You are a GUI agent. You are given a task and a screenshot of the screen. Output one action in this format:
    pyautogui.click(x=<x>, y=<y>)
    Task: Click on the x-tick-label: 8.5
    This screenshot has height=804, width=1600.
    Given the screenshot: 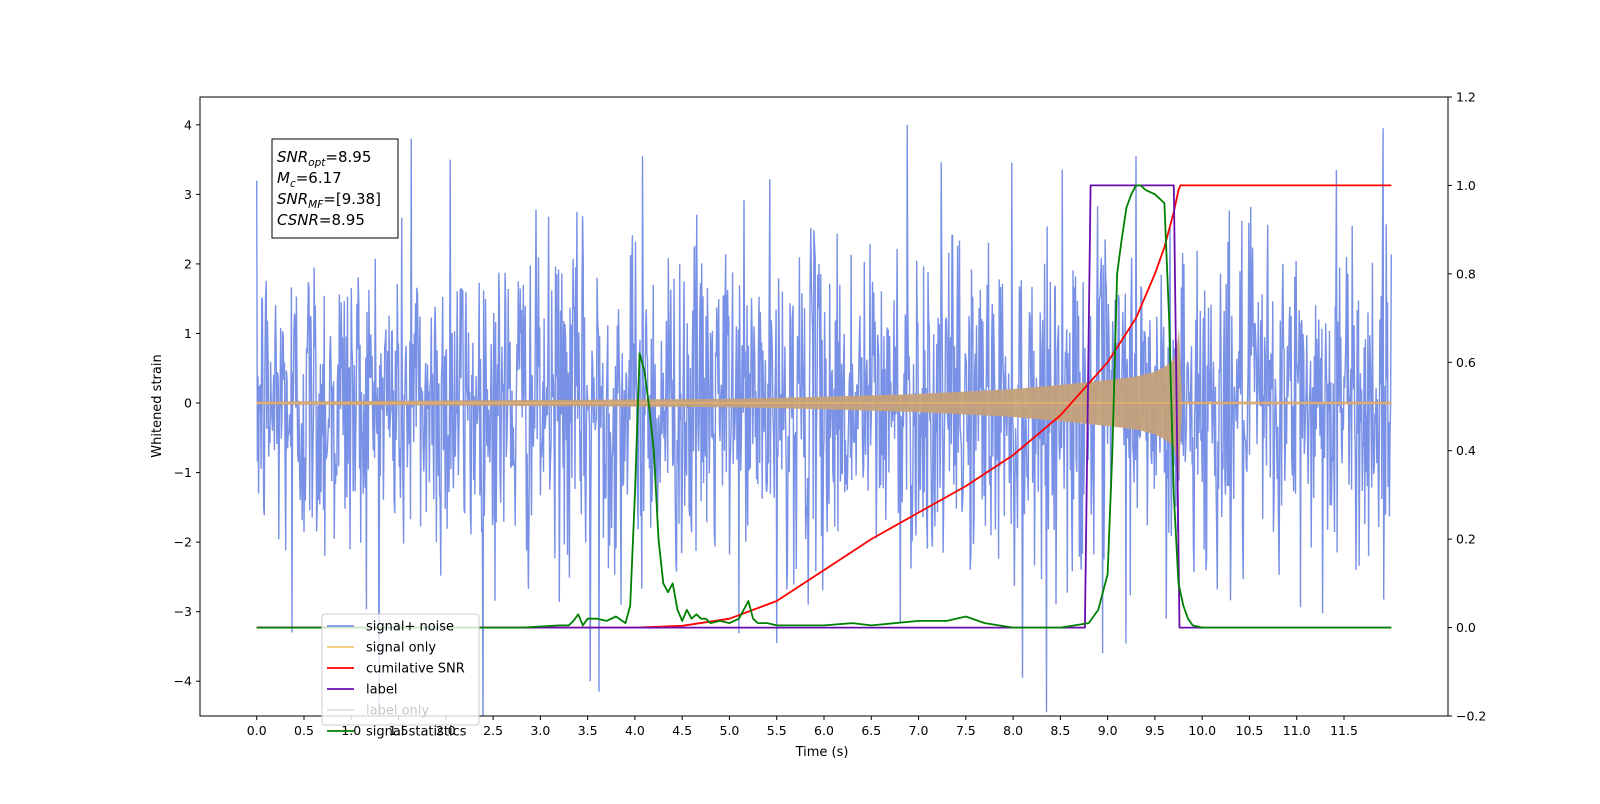 What is the action you would take?
    pyautogui.click(x=1060, y=730)
    